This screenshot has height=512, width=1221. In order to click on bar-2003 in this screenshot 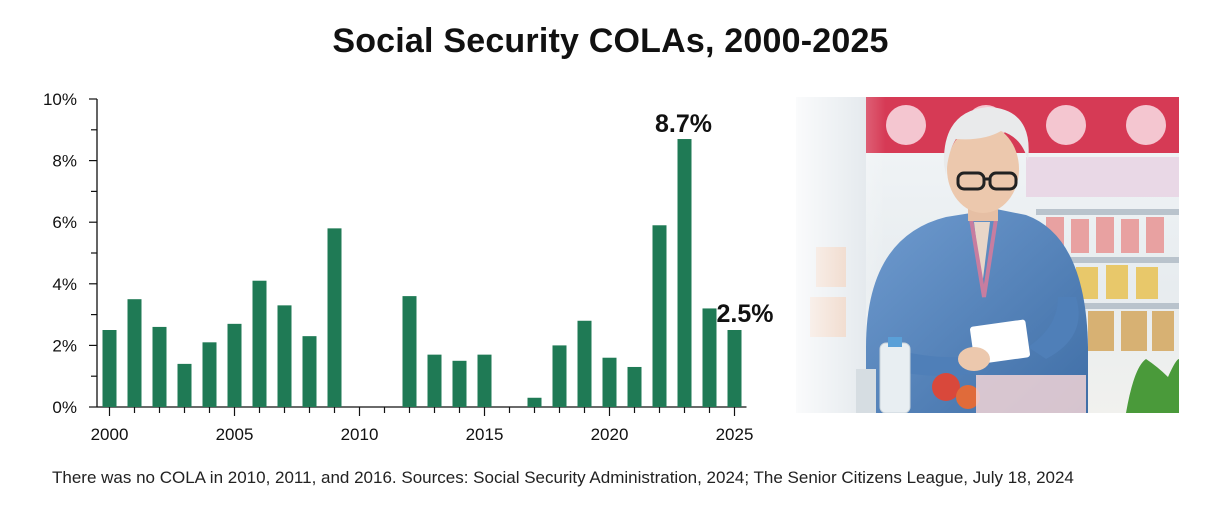, I will do `click(184, 385)`.